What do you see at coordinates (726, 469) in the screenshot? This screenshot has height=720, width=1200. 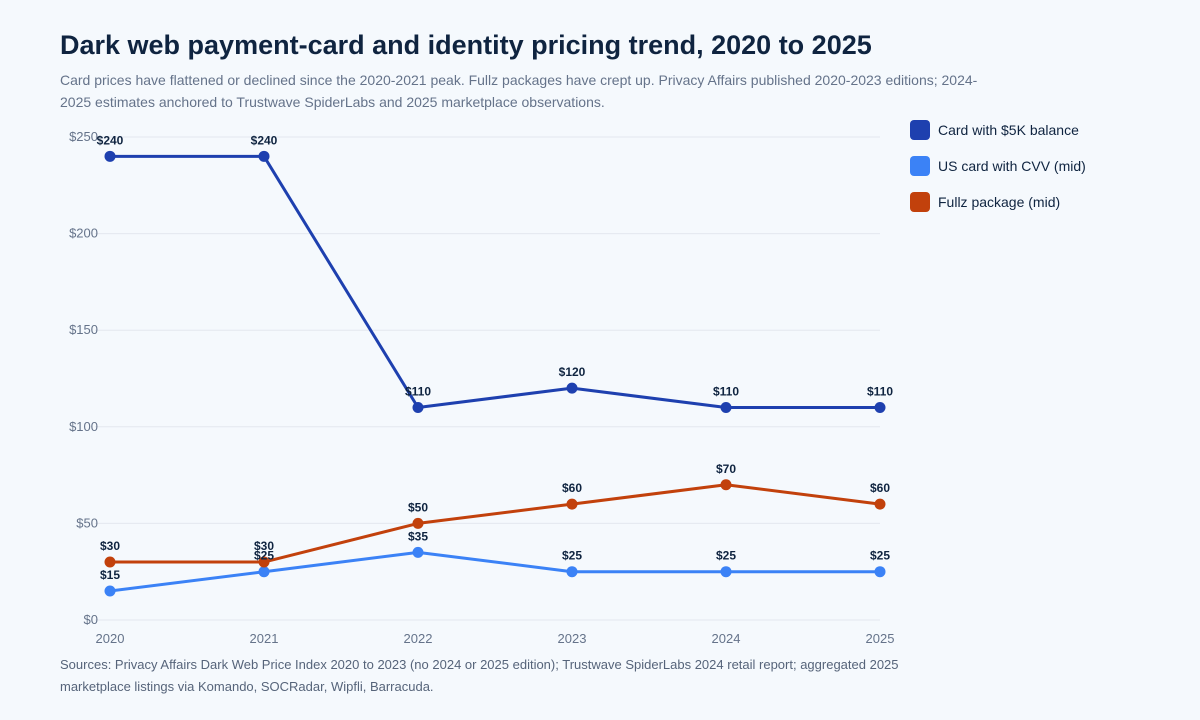 I see `data-label: $70` at bounding box center [726, 469].